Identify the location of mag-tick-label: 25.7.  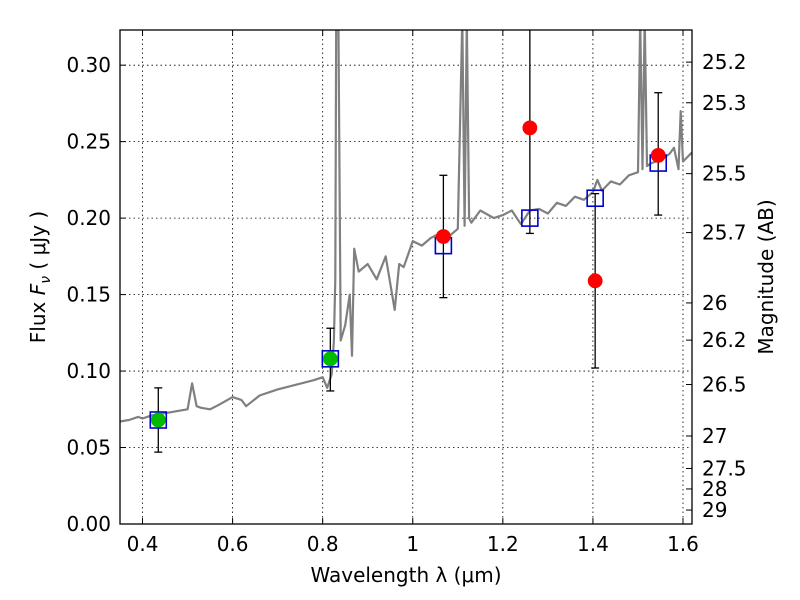
(724, 233).